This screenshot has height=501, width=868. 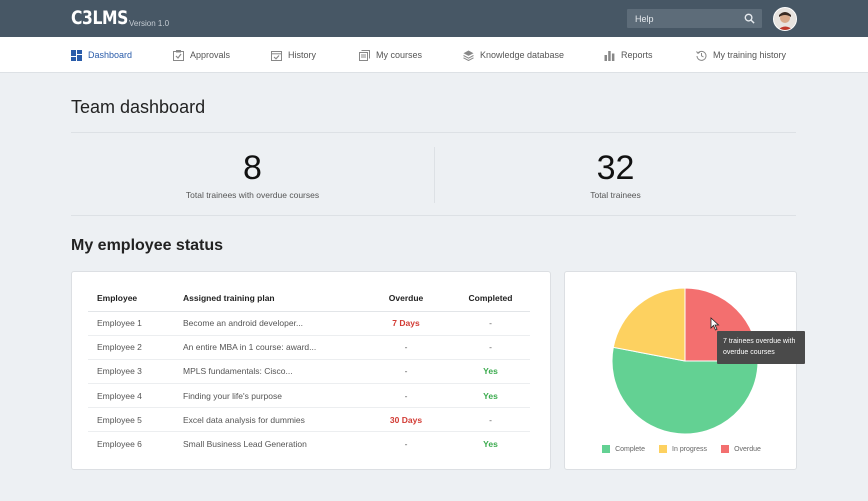 I want to click on col-overdue: Overdue, so click(x=406, y=299).